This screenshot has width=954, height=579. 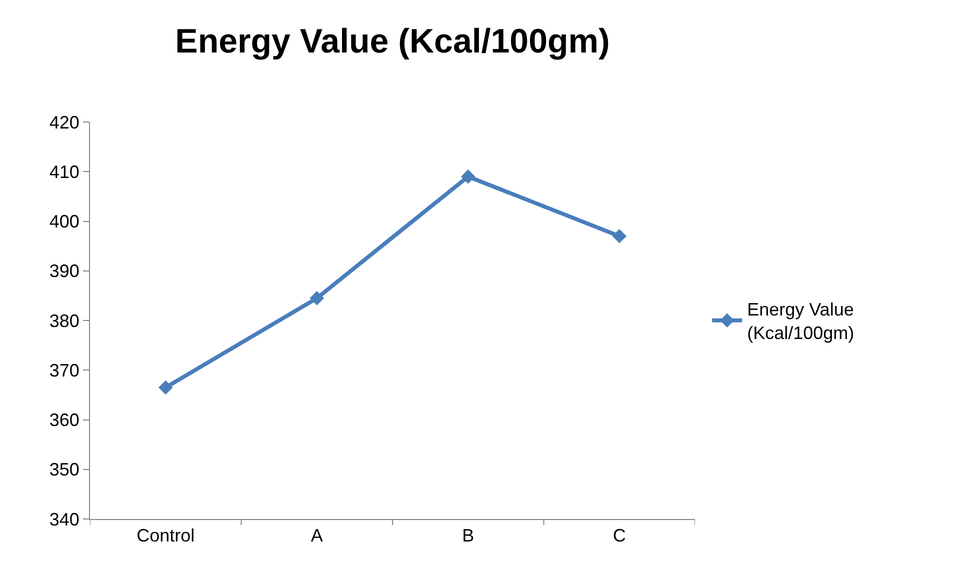 I want to click on x-tick-label: B, so click(x=468, y=536).